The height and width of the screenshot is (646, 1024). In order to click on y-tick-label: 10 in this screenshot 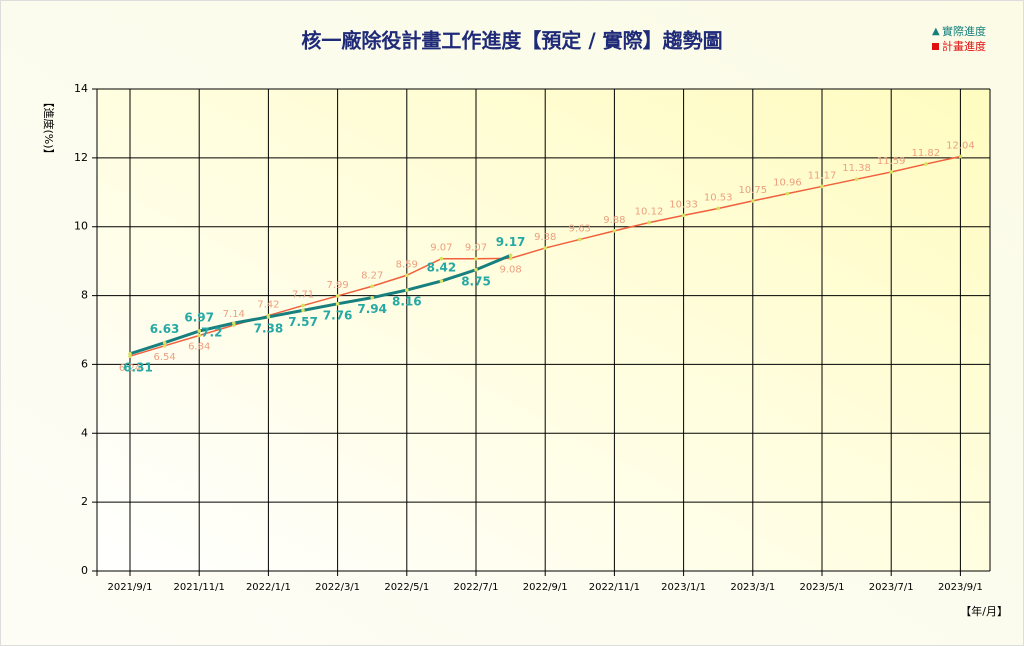, I will do `click(81, 226)`.